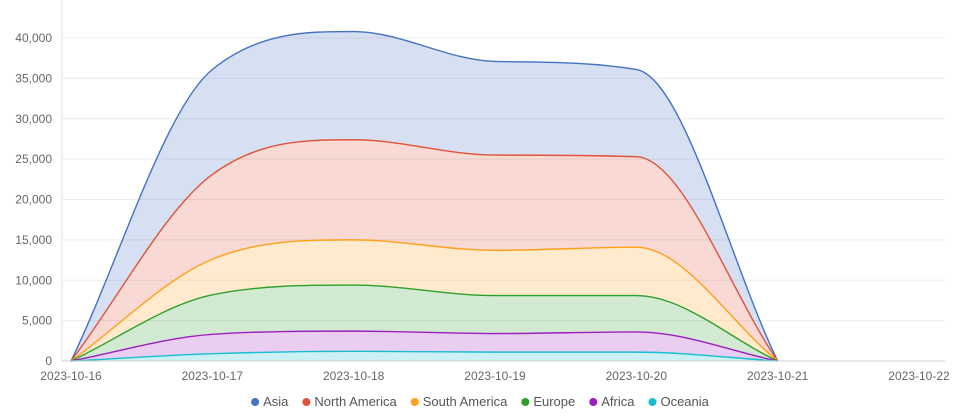 The width and height of the screenshot is (960, 420). I want to click on y-tick-label: 10,000, so click(33, 280).